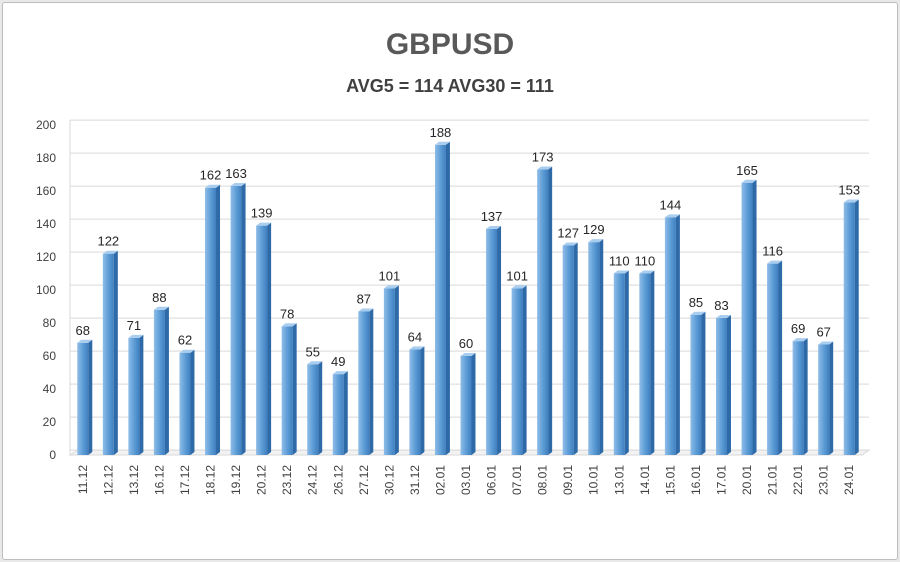  What do you see at coordinates (50, 323) in the screenshot?
I see `y-tick-label: 80` at bounding box center [50, 323].